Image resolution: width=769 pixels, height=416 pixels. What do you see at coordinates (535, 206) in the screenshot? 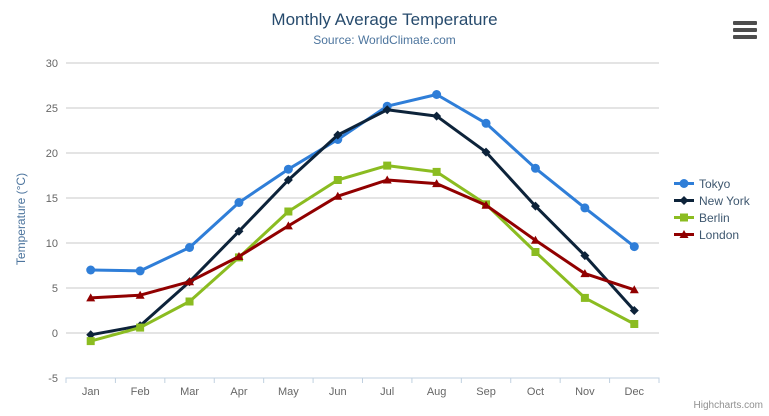
I see `point-new-york-oct` at bounding box center [535, 206].